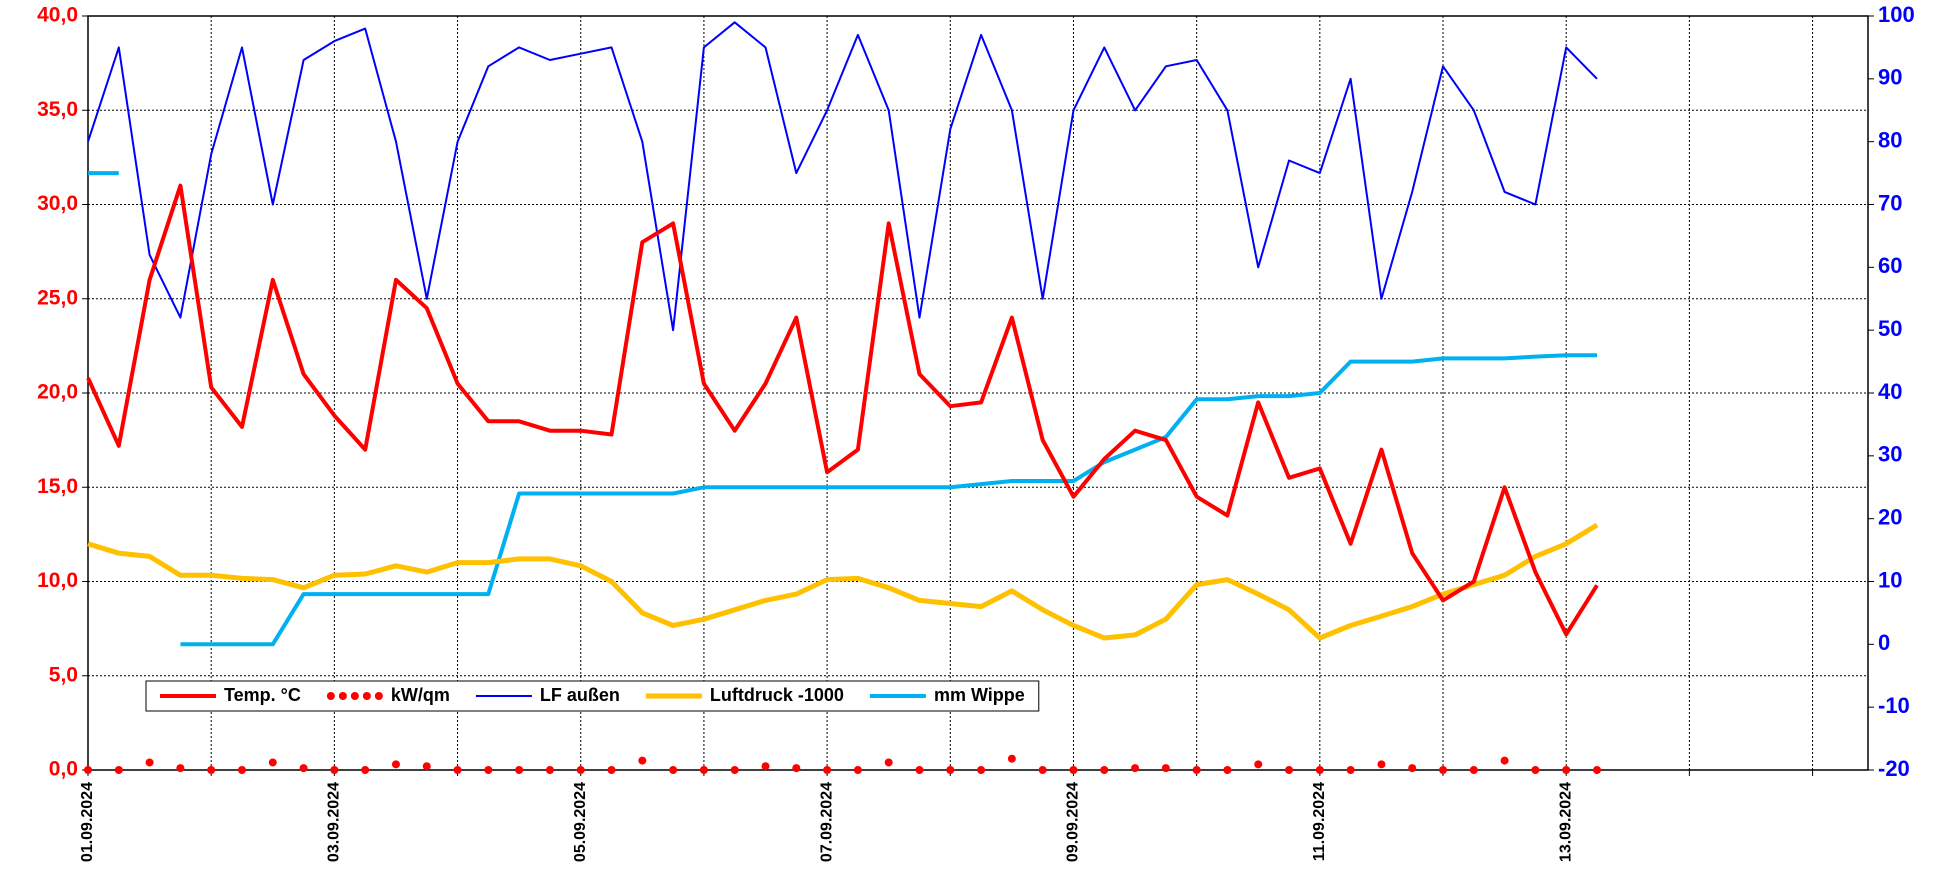  What do you see at coordinates (57, 392) in the screenshot?
I see `y-tick-label: 20,0` at bounding box center [57, 392].